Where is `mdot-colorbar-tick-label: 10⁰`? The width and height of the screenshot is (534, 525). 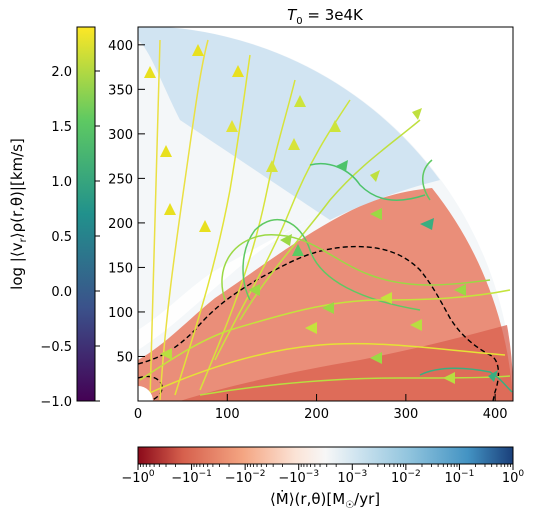
mdot-colorbar-tick-label: 10⁰ is located at coordinates (513, 477).